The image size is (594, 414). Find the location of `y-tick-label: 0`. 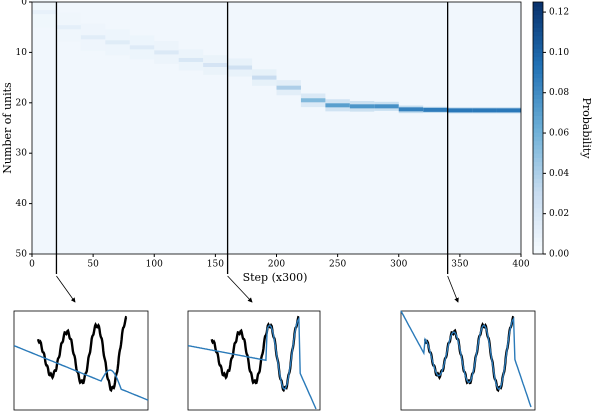

y-tick-label: 0 is located at coordinates (24, 4).